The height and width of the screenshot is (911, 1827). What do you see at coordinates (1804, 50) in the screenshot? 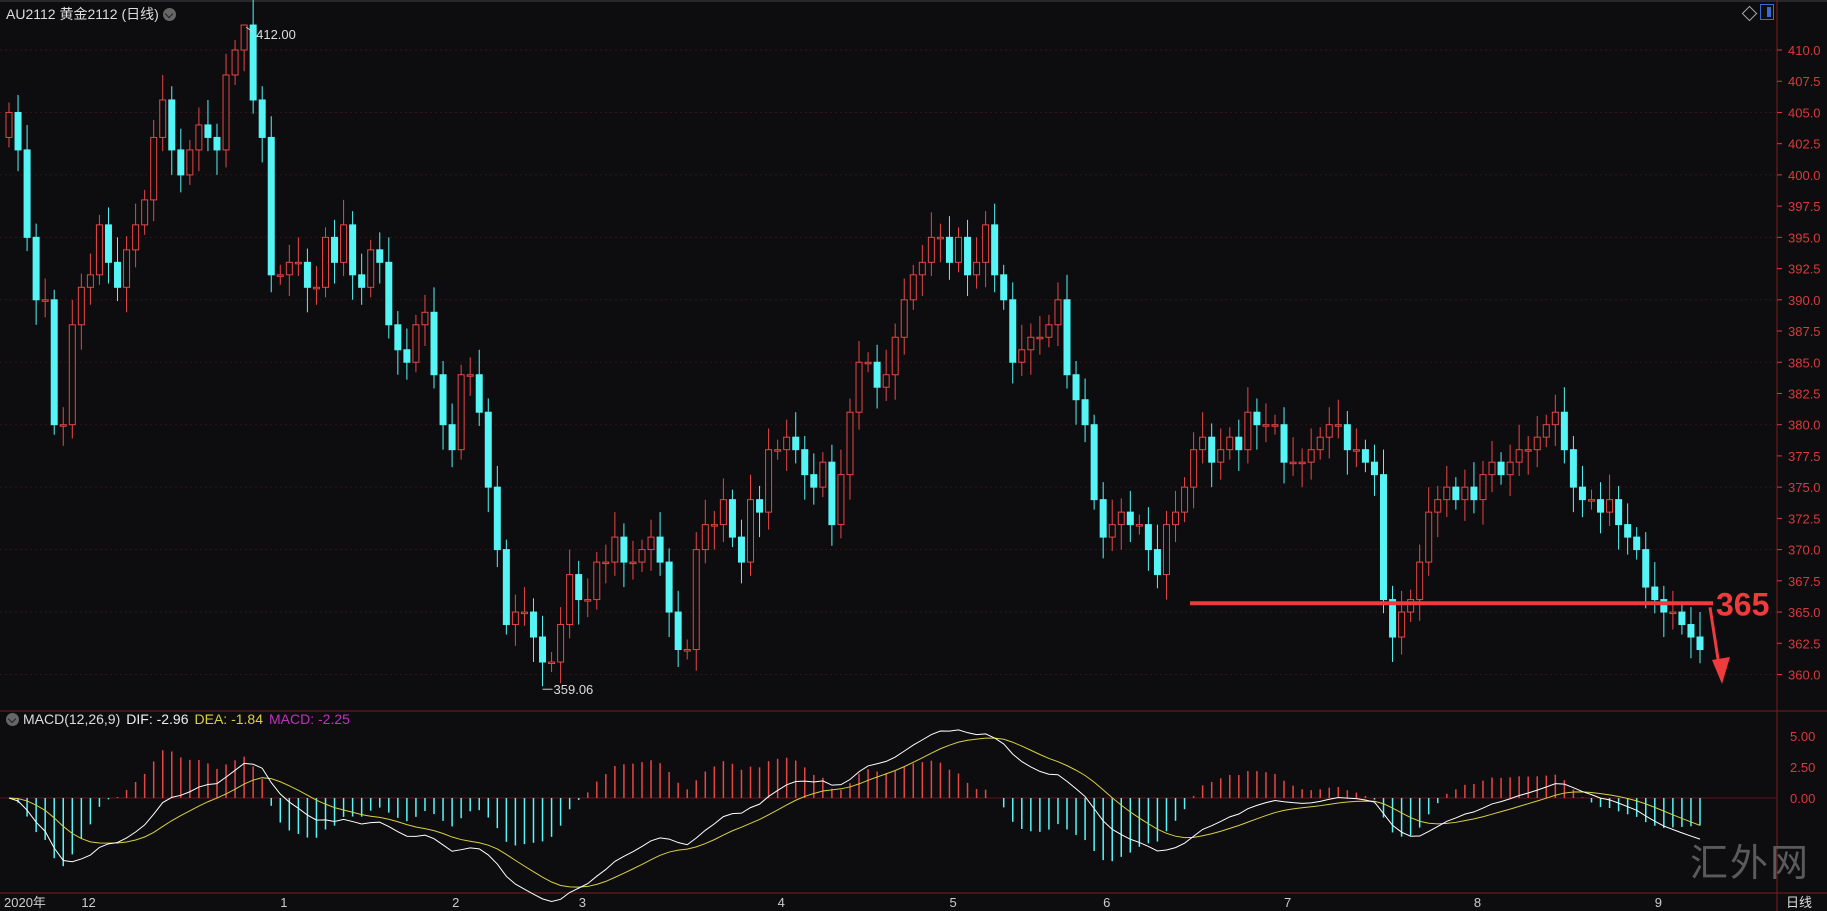
I see `y-tick-label: 410.0` at bounding box center [1804, 50].